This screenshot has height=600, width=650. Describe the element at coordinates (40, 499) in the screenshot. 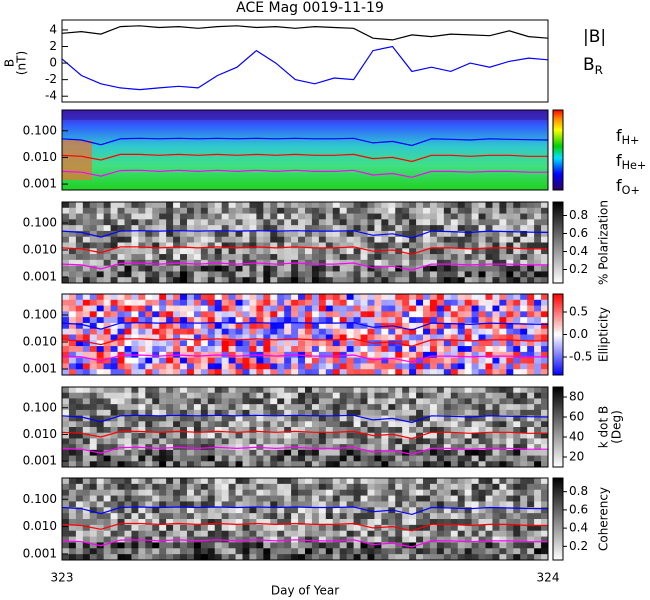

I see `y-tick-label: 0.100` at that location.